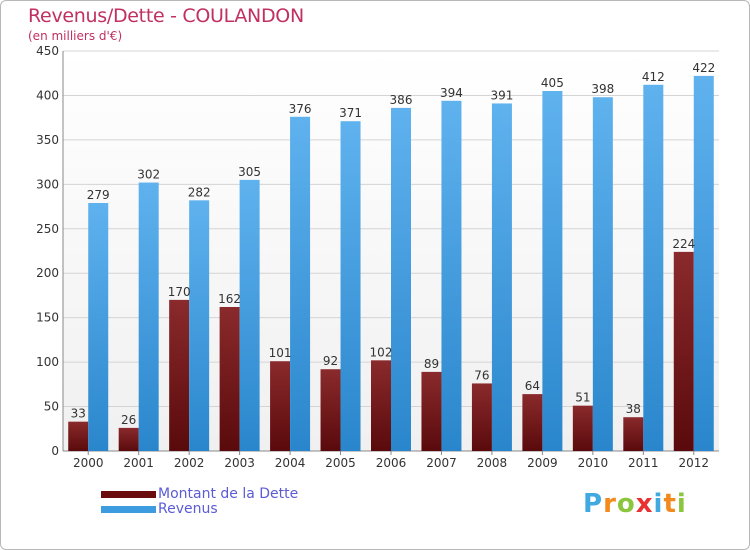 The width and height of the screenshot is (750, 550). What do you see at coordinates (300, 109) in the screenshot?
I see `data-label-revenus: 376` at bounding box center [300, 109].